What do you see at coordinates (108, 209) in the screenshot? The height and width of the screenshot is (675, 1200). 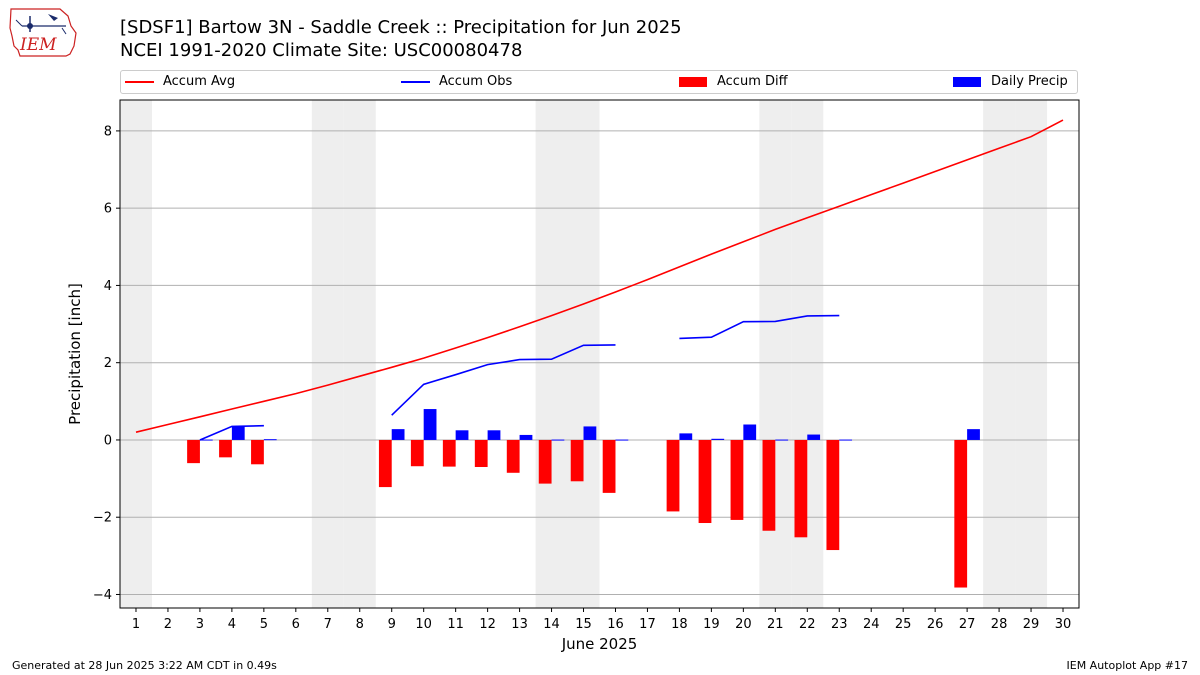 I see `y-tick-label: 6` at bounding box center [108, 209].